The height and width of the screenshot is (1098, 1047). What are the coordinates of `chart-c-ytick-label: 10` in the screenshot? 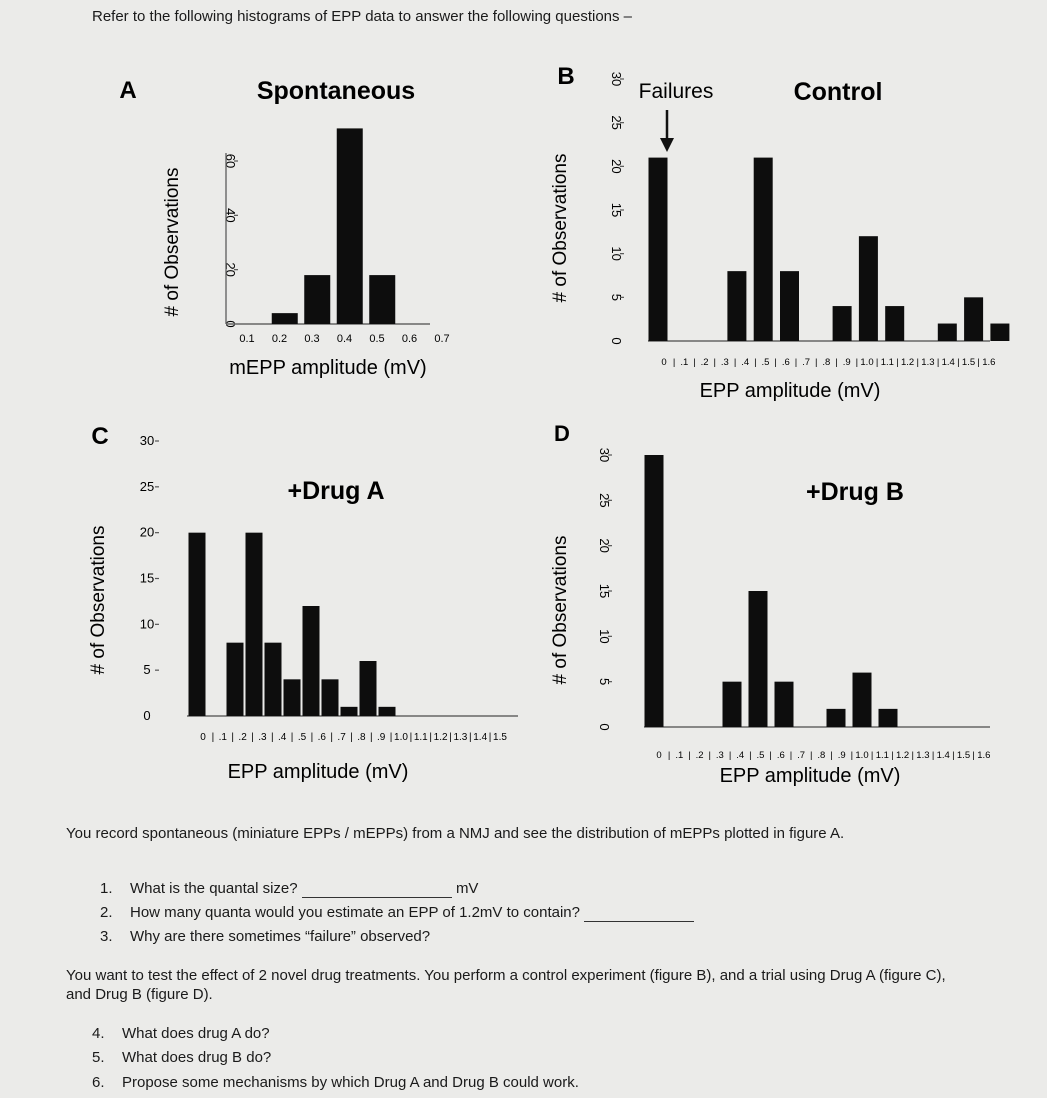 It's located at (147, 623).